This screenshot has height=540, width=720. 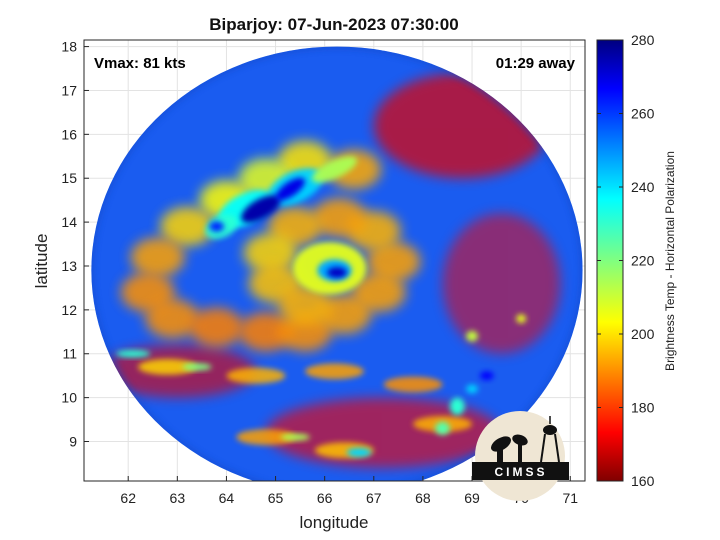 I want to click on y-tick-label: 16, so click(x=69, y=134).